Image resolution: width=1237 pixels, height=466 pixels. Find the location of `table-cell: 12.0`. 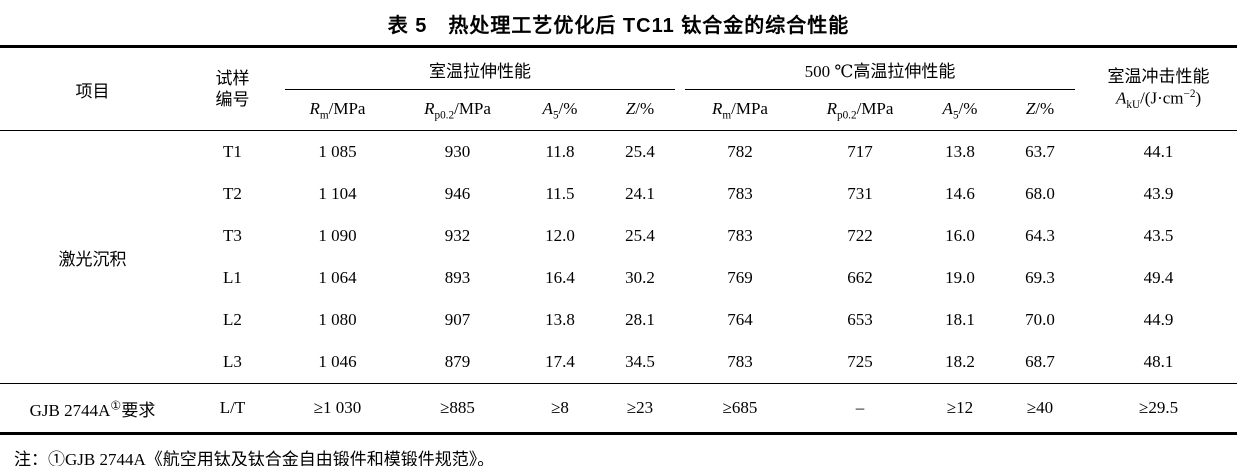

table-cell: 12.0 is located at coordinates (560, 235).